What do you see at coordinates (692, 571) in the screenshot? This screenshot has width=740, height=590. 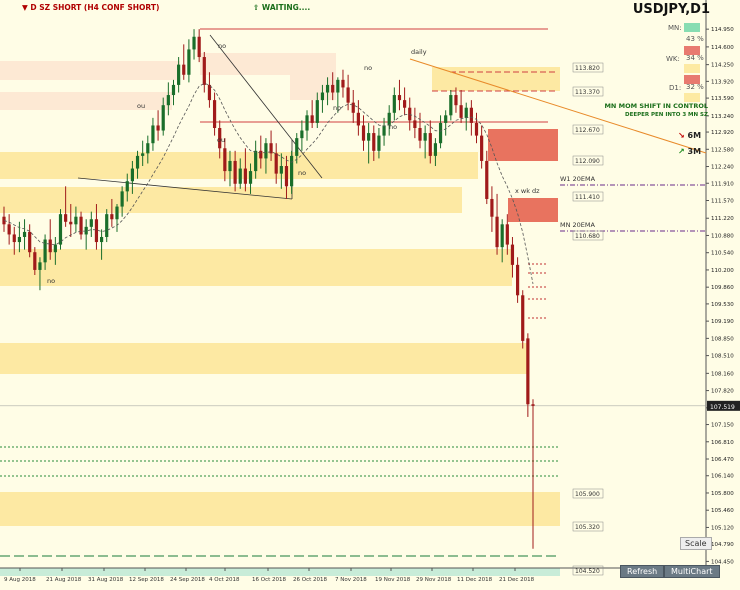 I see `multichart-button: MultiChart` at bounding box center [692, 571].